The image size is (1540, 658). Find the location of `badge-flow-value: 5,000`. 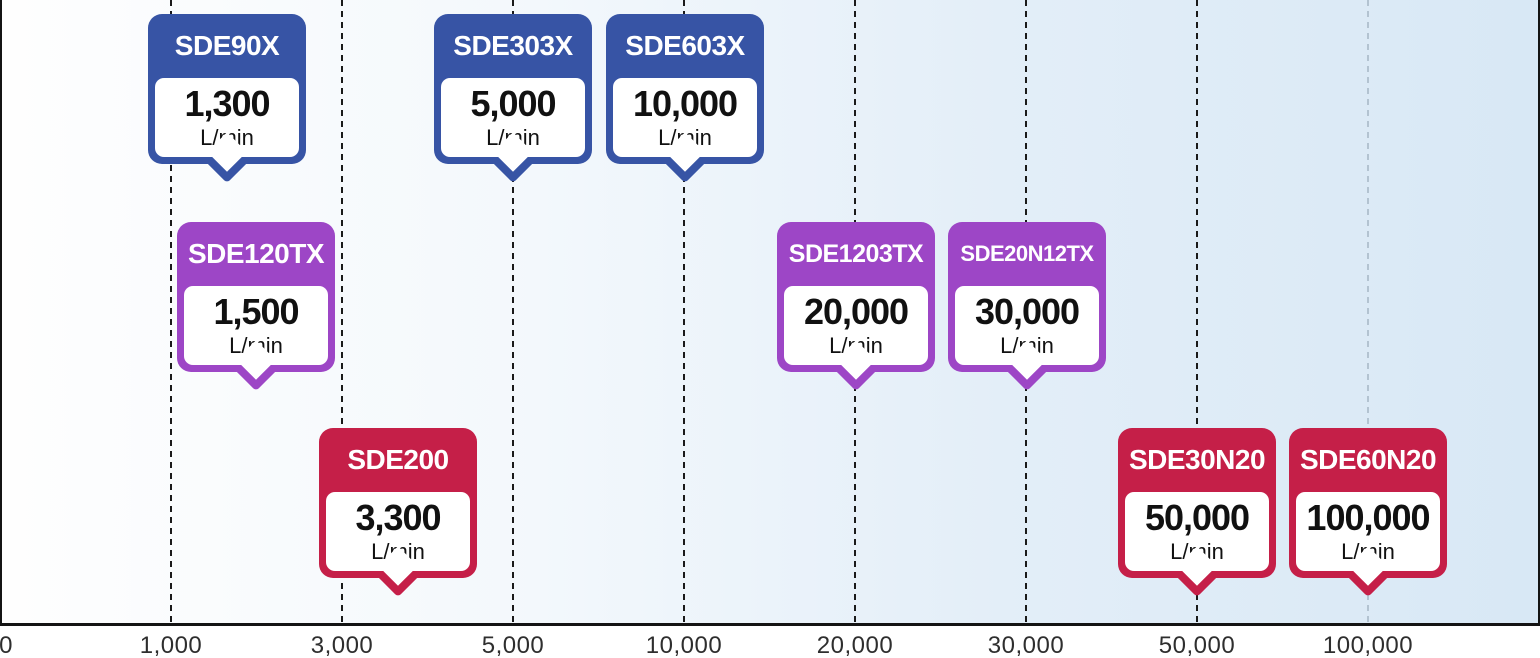

badge-flow-value: 5,000 is located at coordinates (513, 103).